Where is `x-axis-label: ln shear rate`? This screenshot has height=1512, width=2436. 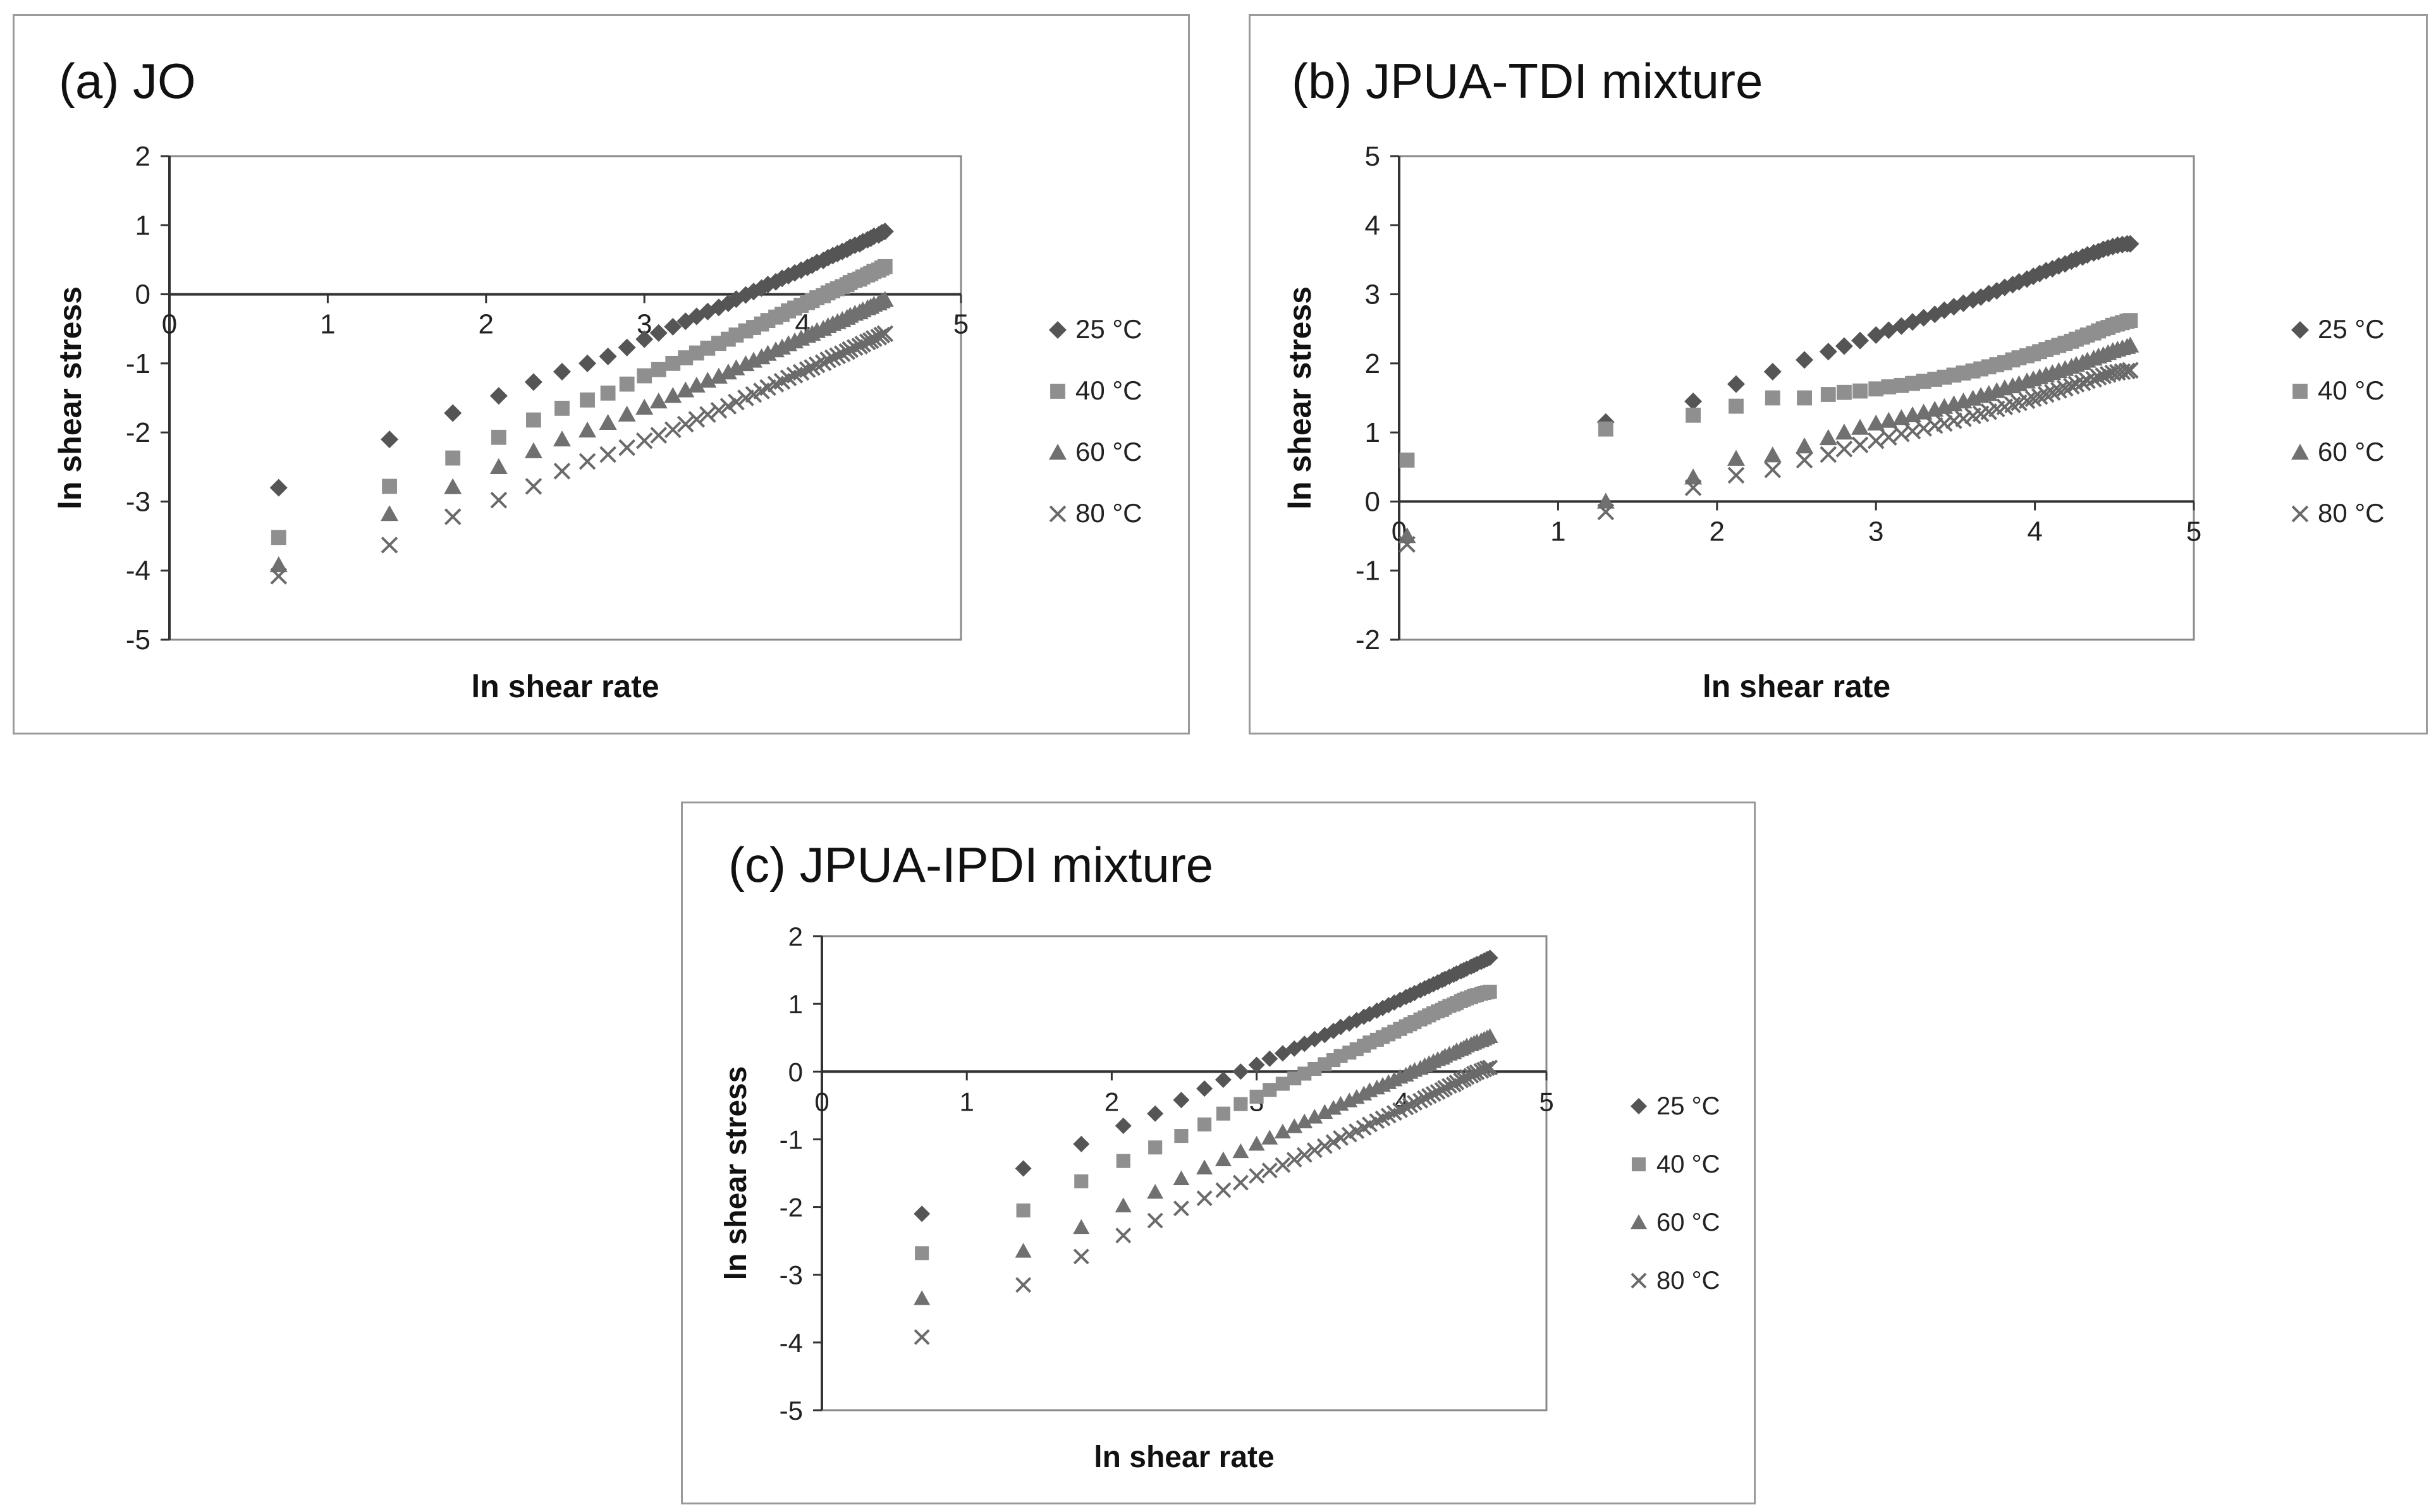 x-axis-label: ln shear rate is located at coordinates (1184, 1457).